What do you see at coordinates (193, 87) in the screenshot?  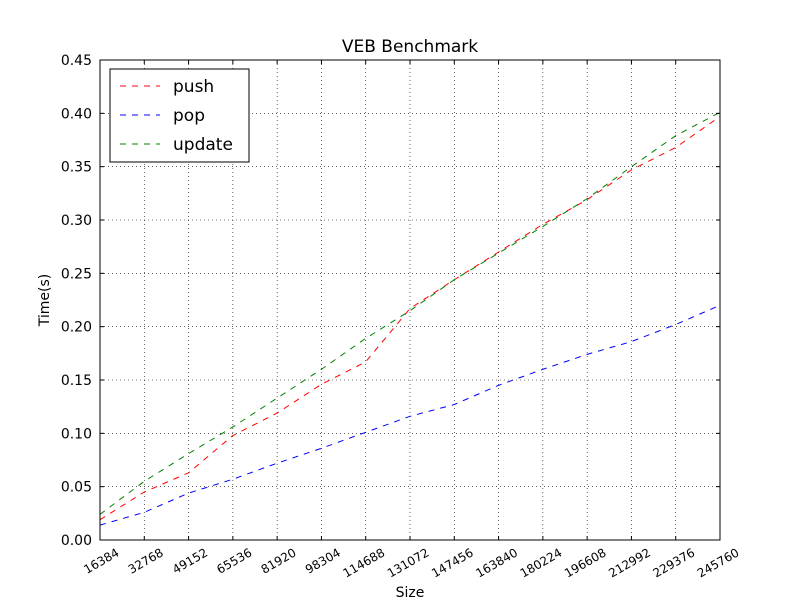 I see `legend-label-push: push` at bounding box center [193, 87].